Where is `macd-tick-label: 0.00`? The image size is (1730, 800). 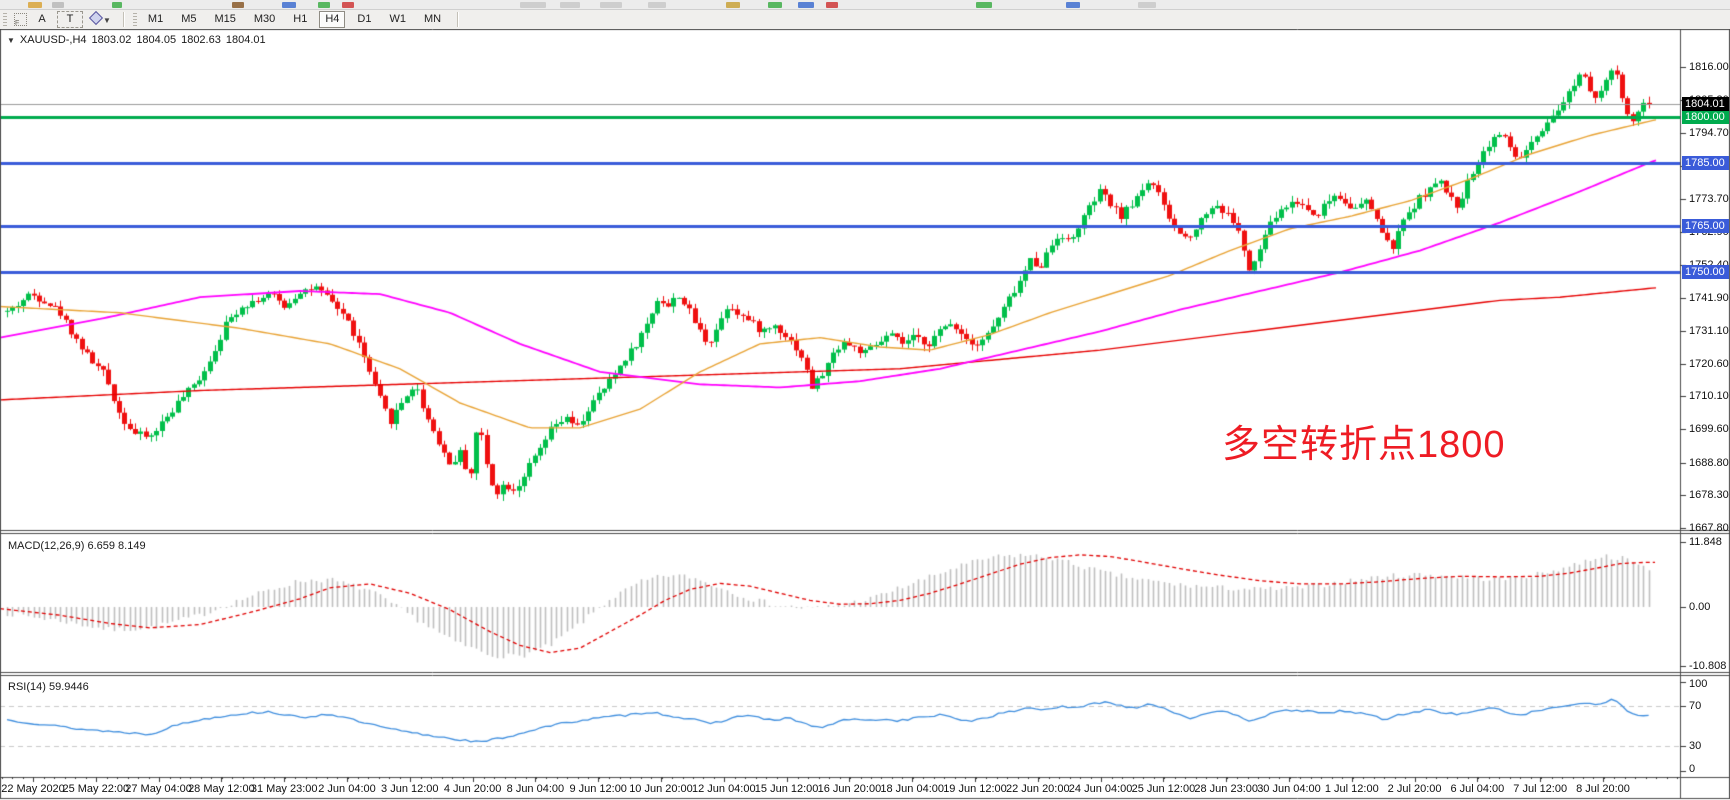 macd-tick-label: 0.00 is located at coordinates (1700, 607).